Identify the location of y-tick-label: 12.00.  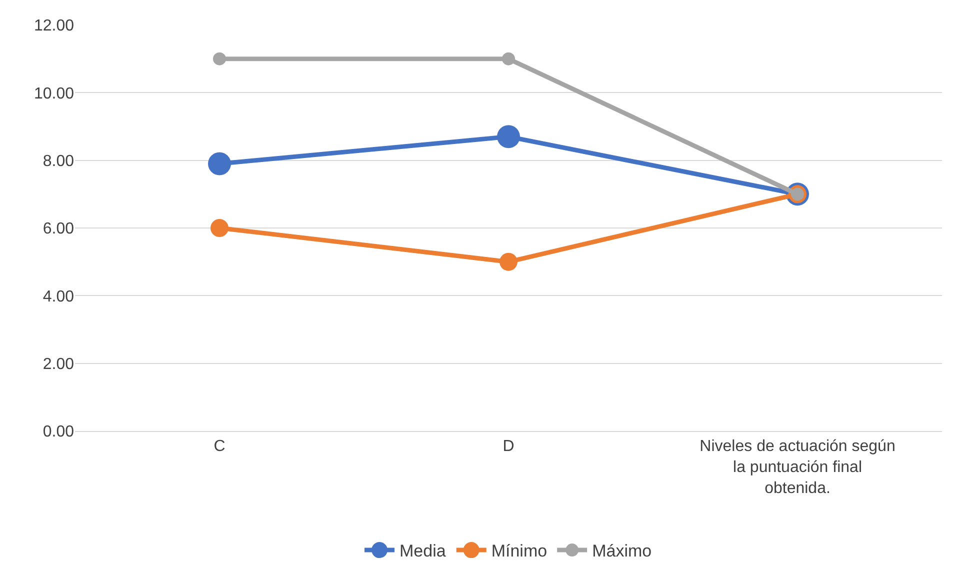
(54, 26).